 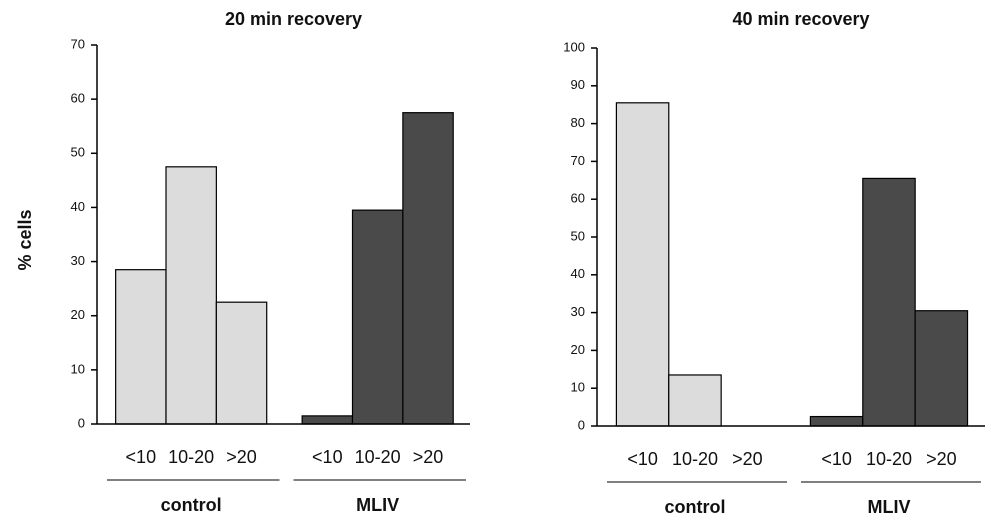 I want to click on chart-title: 20 min recovery, so click(x=293, y=19).